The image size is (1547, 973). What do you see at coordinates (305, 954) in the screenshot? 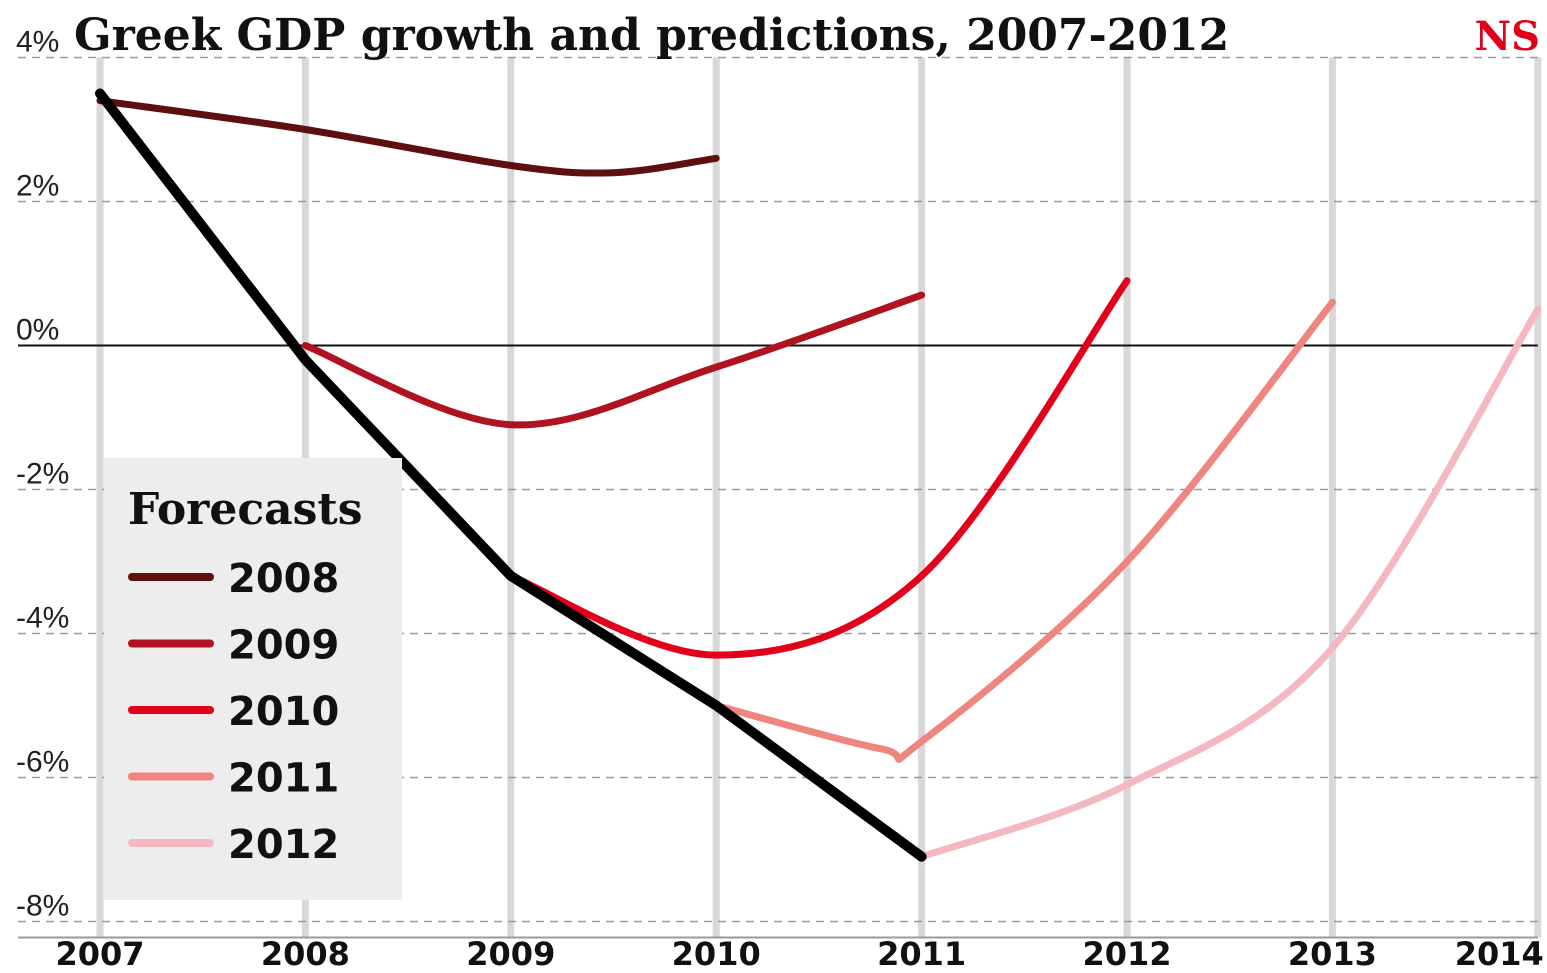
I see `x-tick-label: 2008` at bounding box center [305, 954].